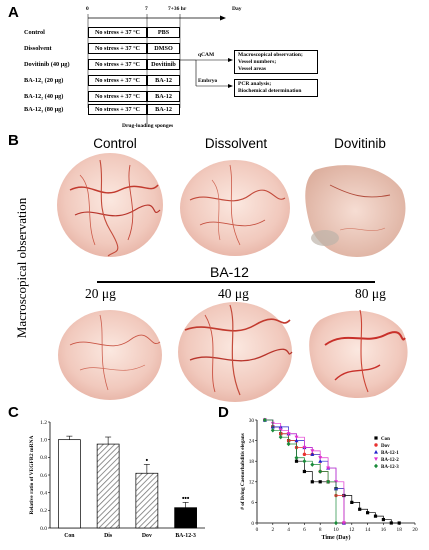 Image resolution: width=429 pixels, height=550 pixels. Describe the element at coordinates (147, 536) in the screenshot. I see `x-tick-label: Dov` at that location.